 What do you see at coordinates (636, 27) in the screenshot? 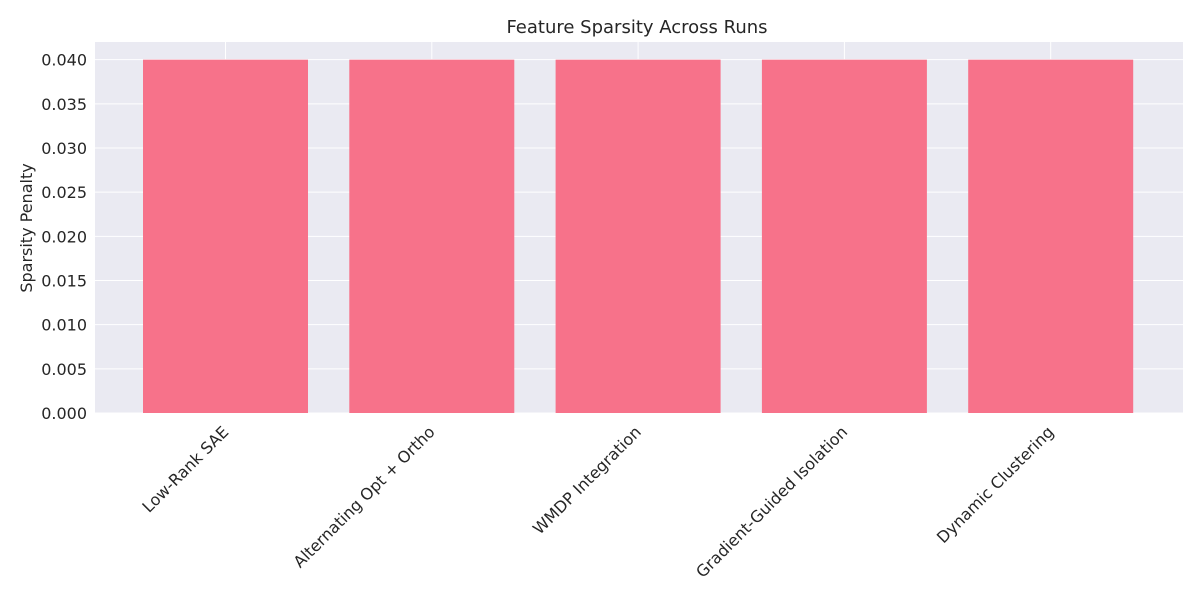
I see `chart-title: Feature Sparsity Across Runs` at bounding box center [636, 27].